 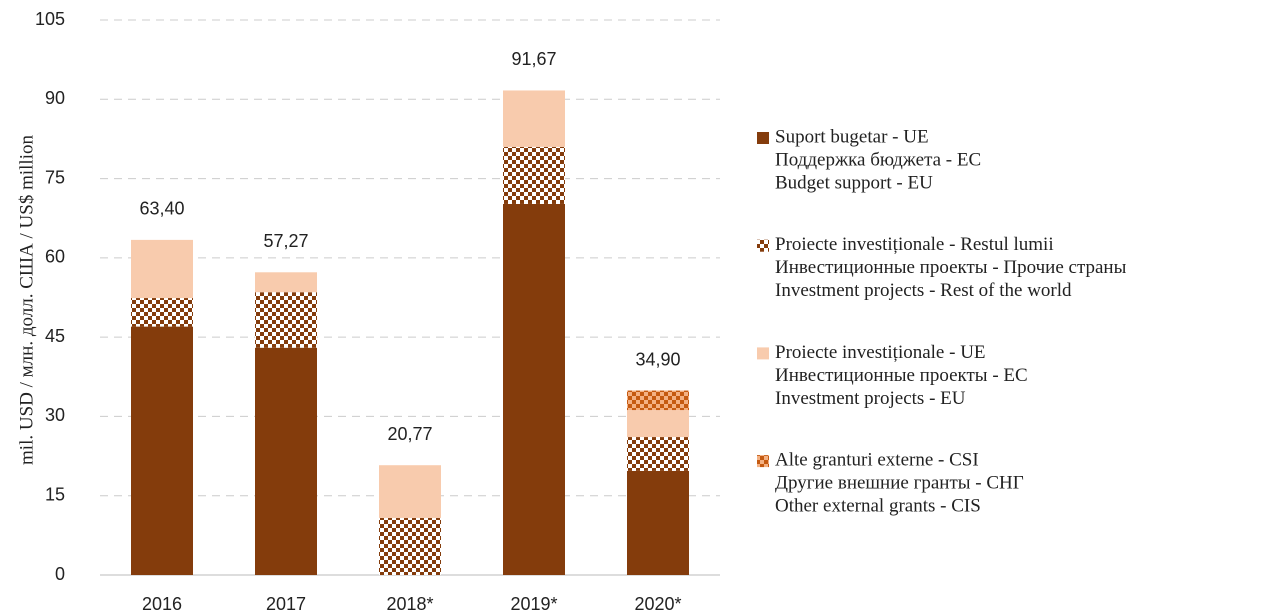 What do you see at coordinates (533, 59) in the screenshot?
I see `total-label: 91,67` at bounding box center [533, 59].